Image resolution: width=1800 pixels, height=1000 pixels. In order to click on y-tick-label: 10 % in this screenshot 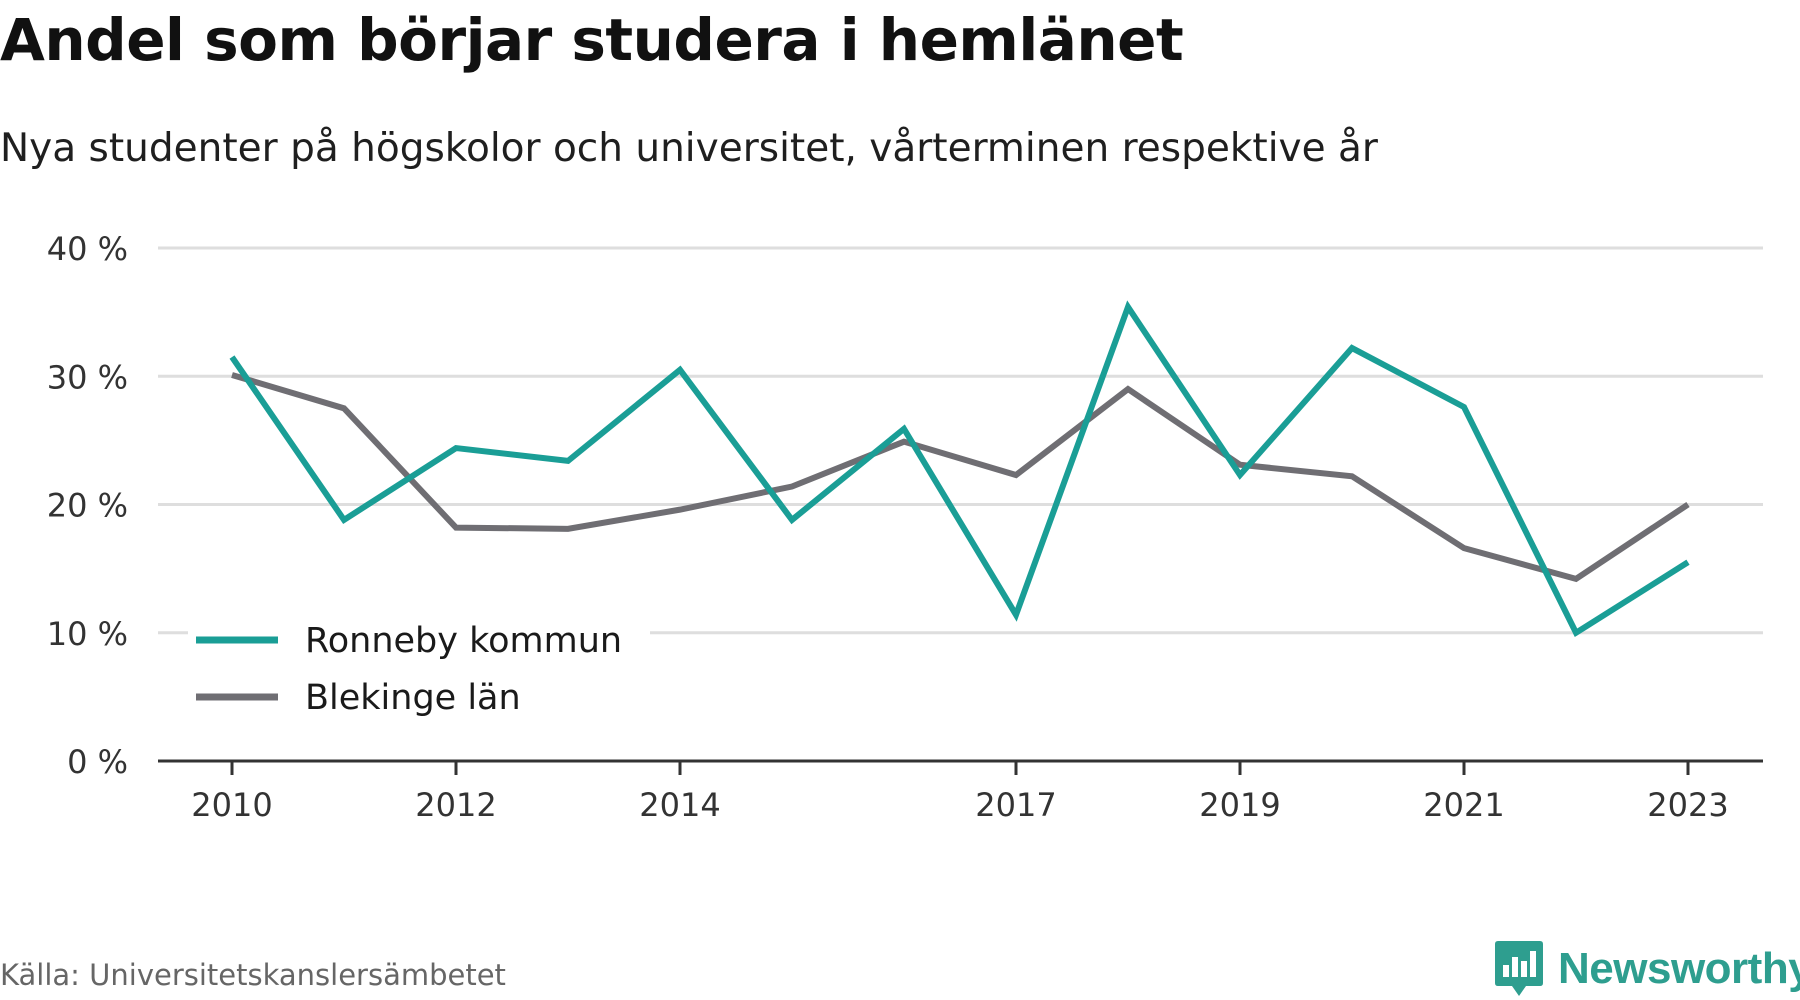, I will do `click(87, 634)`.